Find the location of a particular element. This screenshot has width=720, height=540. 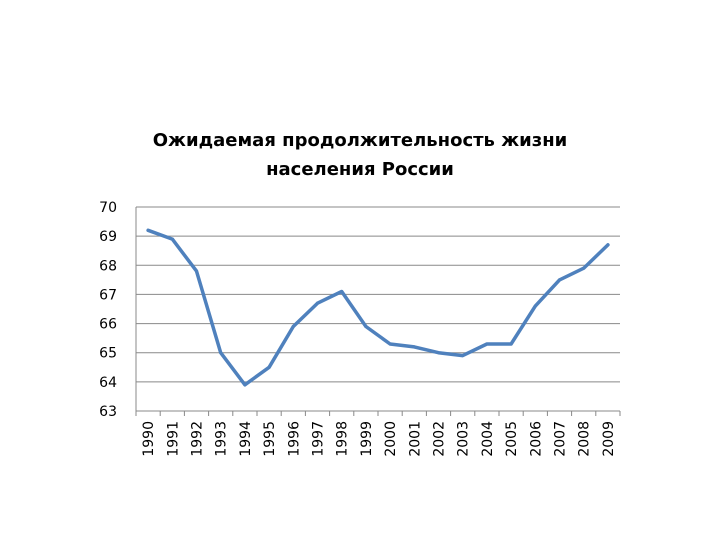

y-tick-label: 70 is located at coordinates (108, 208).